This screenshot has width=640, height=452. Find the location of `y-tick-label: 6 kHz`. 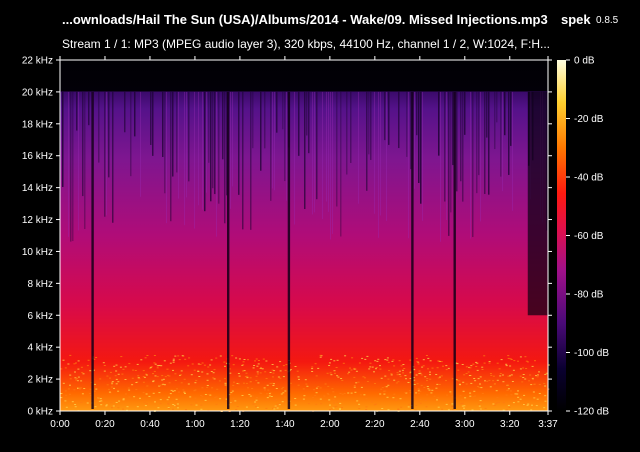

y-tick-label: 6 kHz is located at coordinates (40, 316).